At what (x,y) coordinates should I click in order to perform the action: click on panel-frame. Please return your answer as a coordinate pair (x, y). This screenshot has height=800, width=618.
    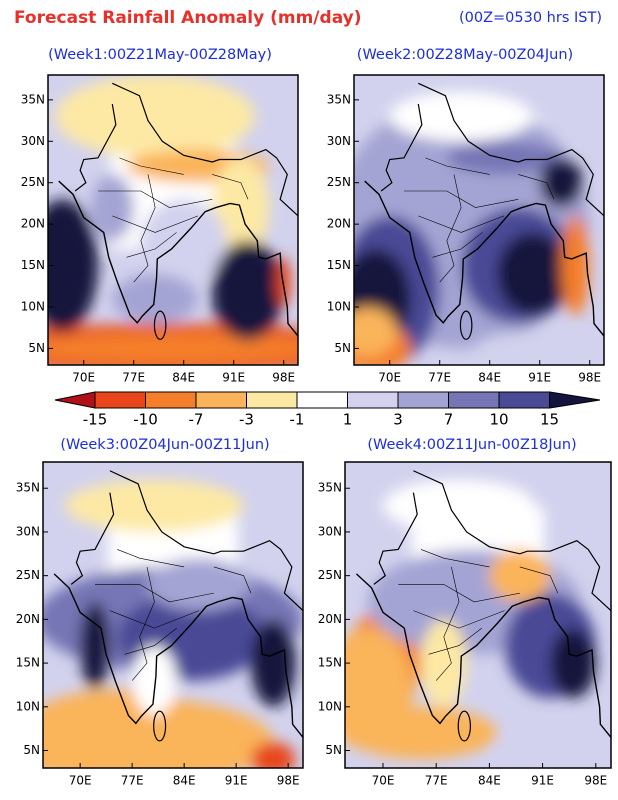
    Looking at the image, I should click on (173, 220).